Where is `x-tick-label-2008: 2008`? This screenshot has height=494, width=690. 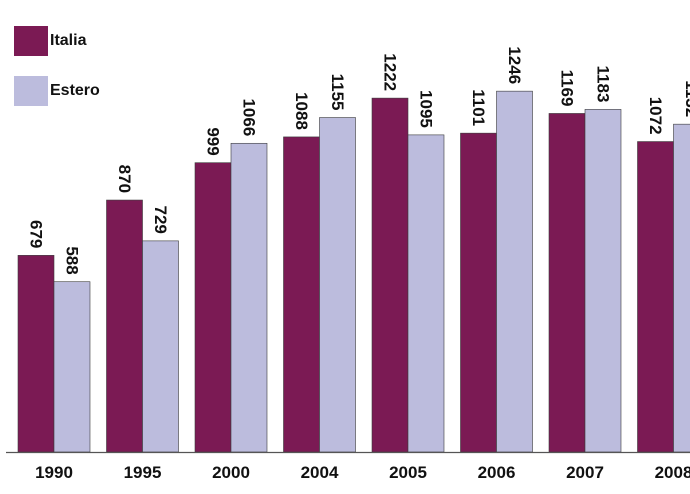
x-tick-label-2008: 2008 is located at coordinates (672, 472).